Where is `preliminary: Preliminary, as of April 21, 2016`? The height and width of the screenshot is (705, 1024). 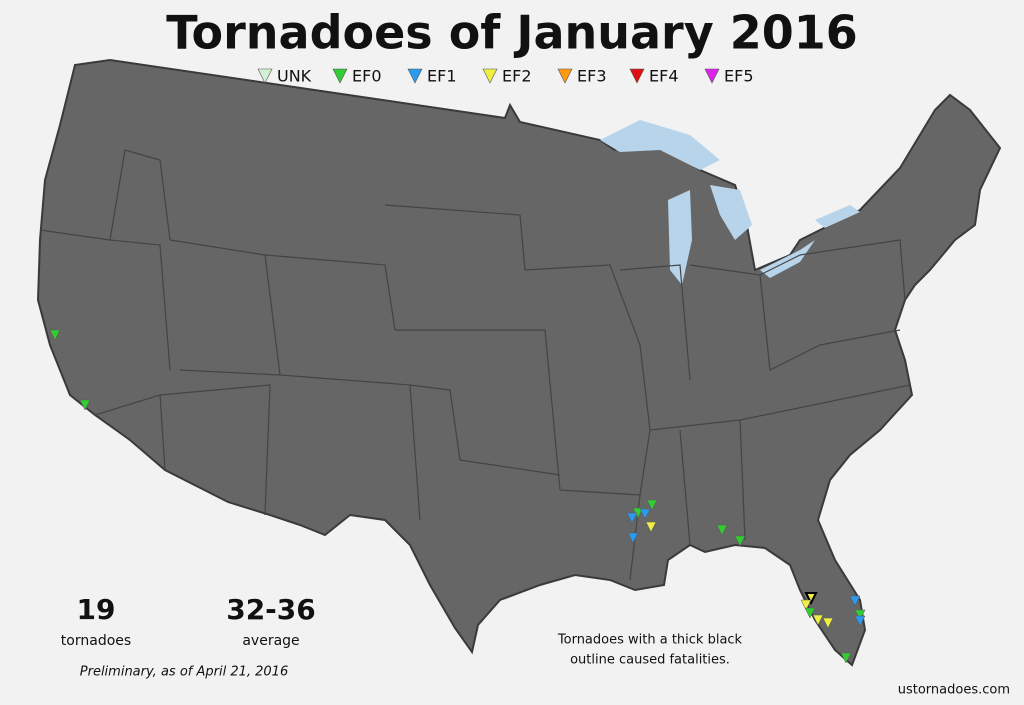
preliminary: Preliminary, as of April 21, 2016 is located at coordinates (184, 672).